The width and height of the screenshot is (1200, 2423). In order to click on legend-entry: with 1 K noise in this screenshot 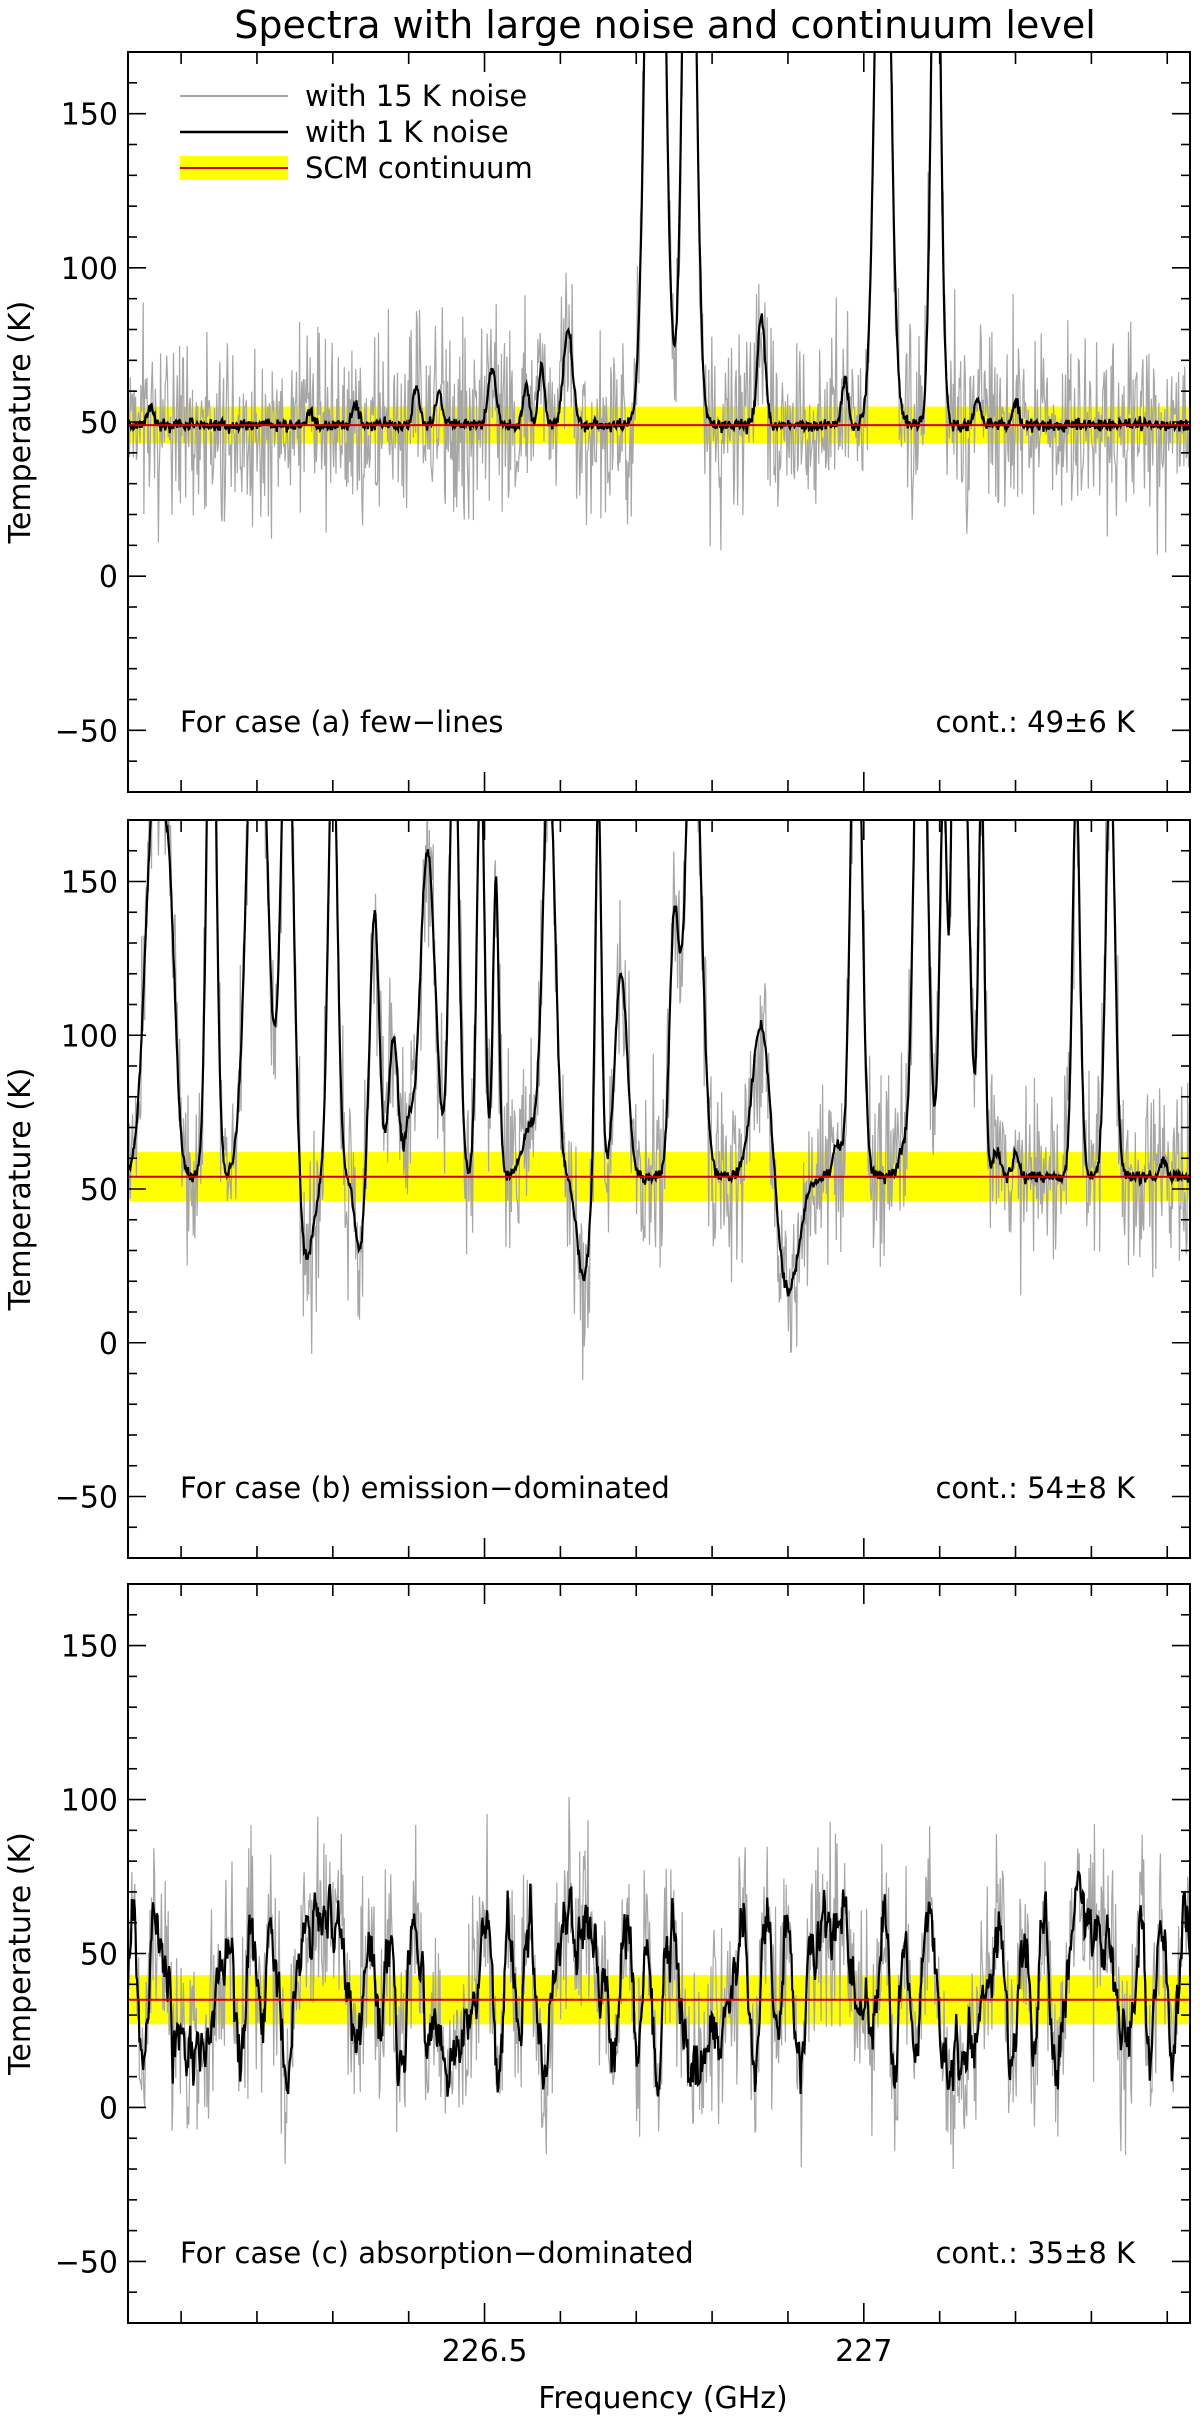, I will do `click(407, 132)`.